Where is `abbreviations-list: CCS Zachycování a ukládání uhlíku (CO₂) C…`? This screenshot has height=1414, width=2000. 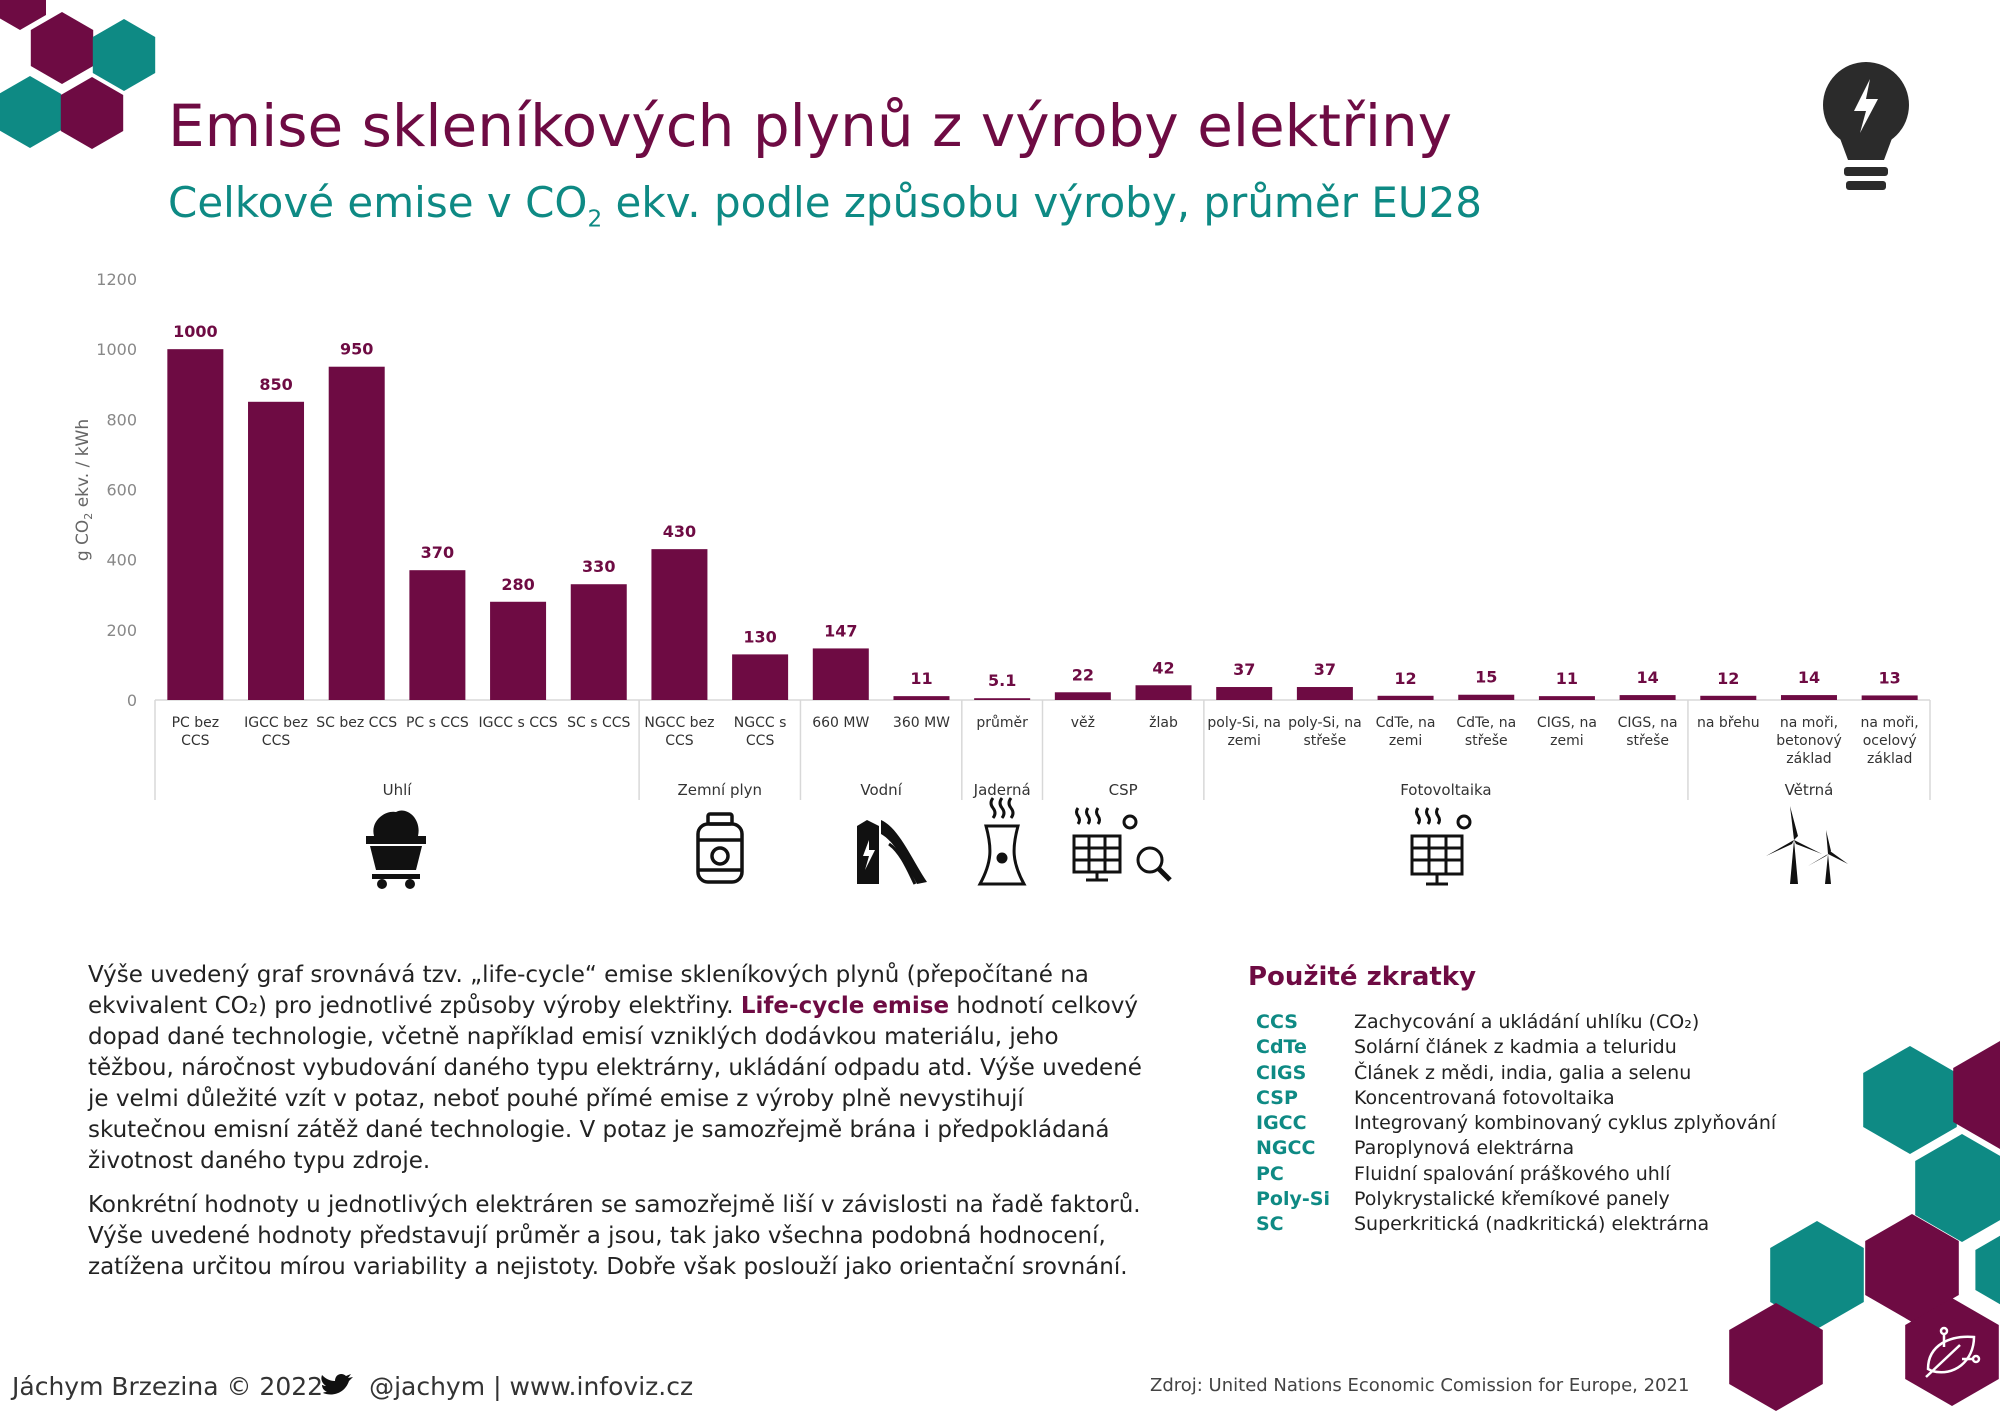
abbreviations-list: CCS Zachycování a ukládání uhlíku (CO₂) C… is located at coordinates (1516, 1124).